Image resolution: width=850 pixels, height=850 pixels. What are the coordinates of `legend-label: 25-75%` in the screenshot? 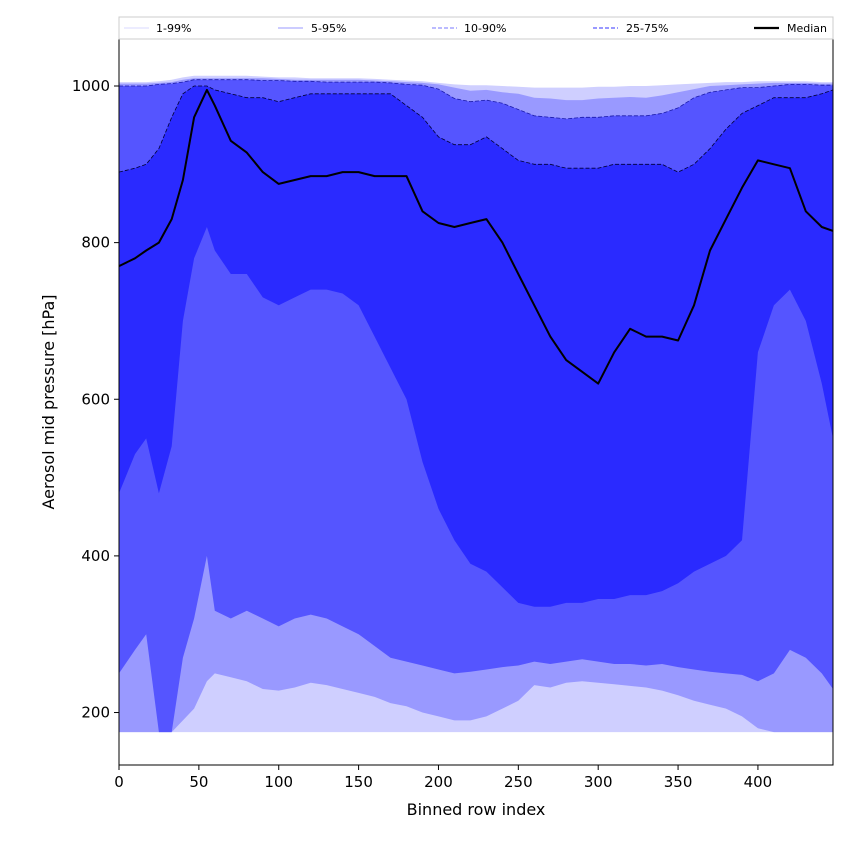 It's located at (647, 28).